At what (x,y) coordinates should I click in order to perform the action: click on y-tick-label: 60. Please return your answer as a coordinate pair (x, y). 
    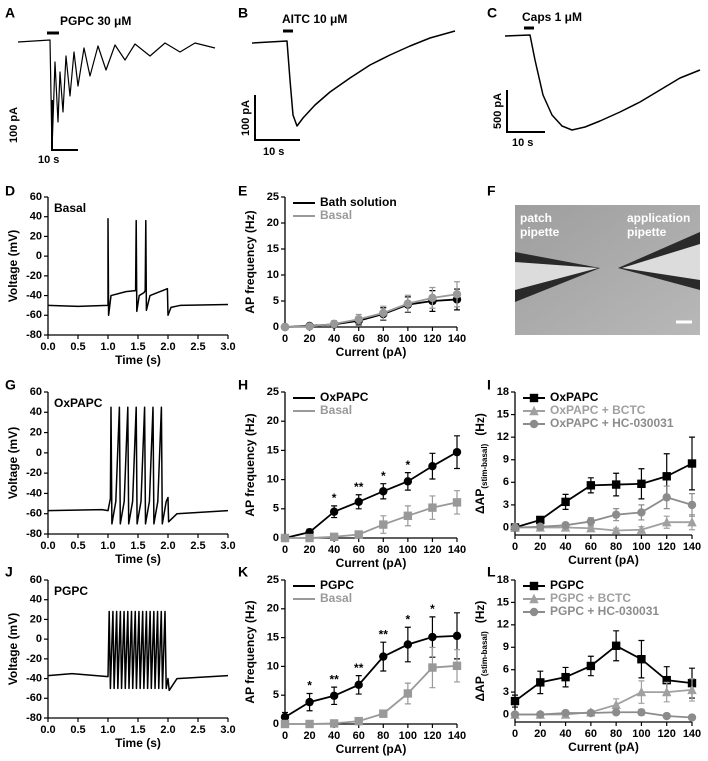
    Looking at the image, I should click on (36, 580).